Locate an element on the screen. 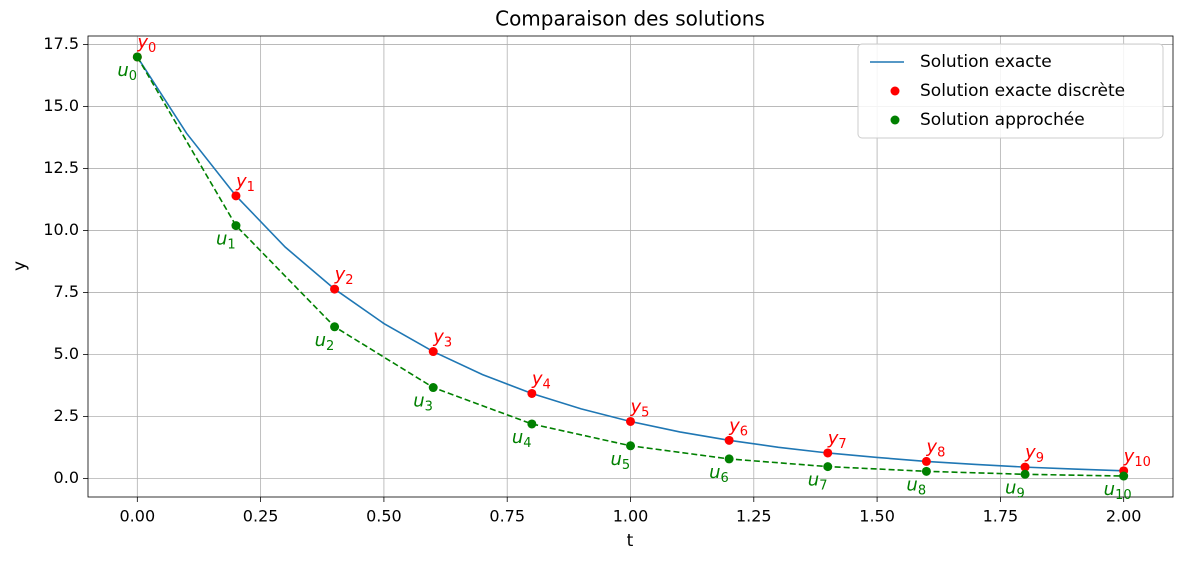  y-tick-label: 0.0 is located at coordinates (66, 477).